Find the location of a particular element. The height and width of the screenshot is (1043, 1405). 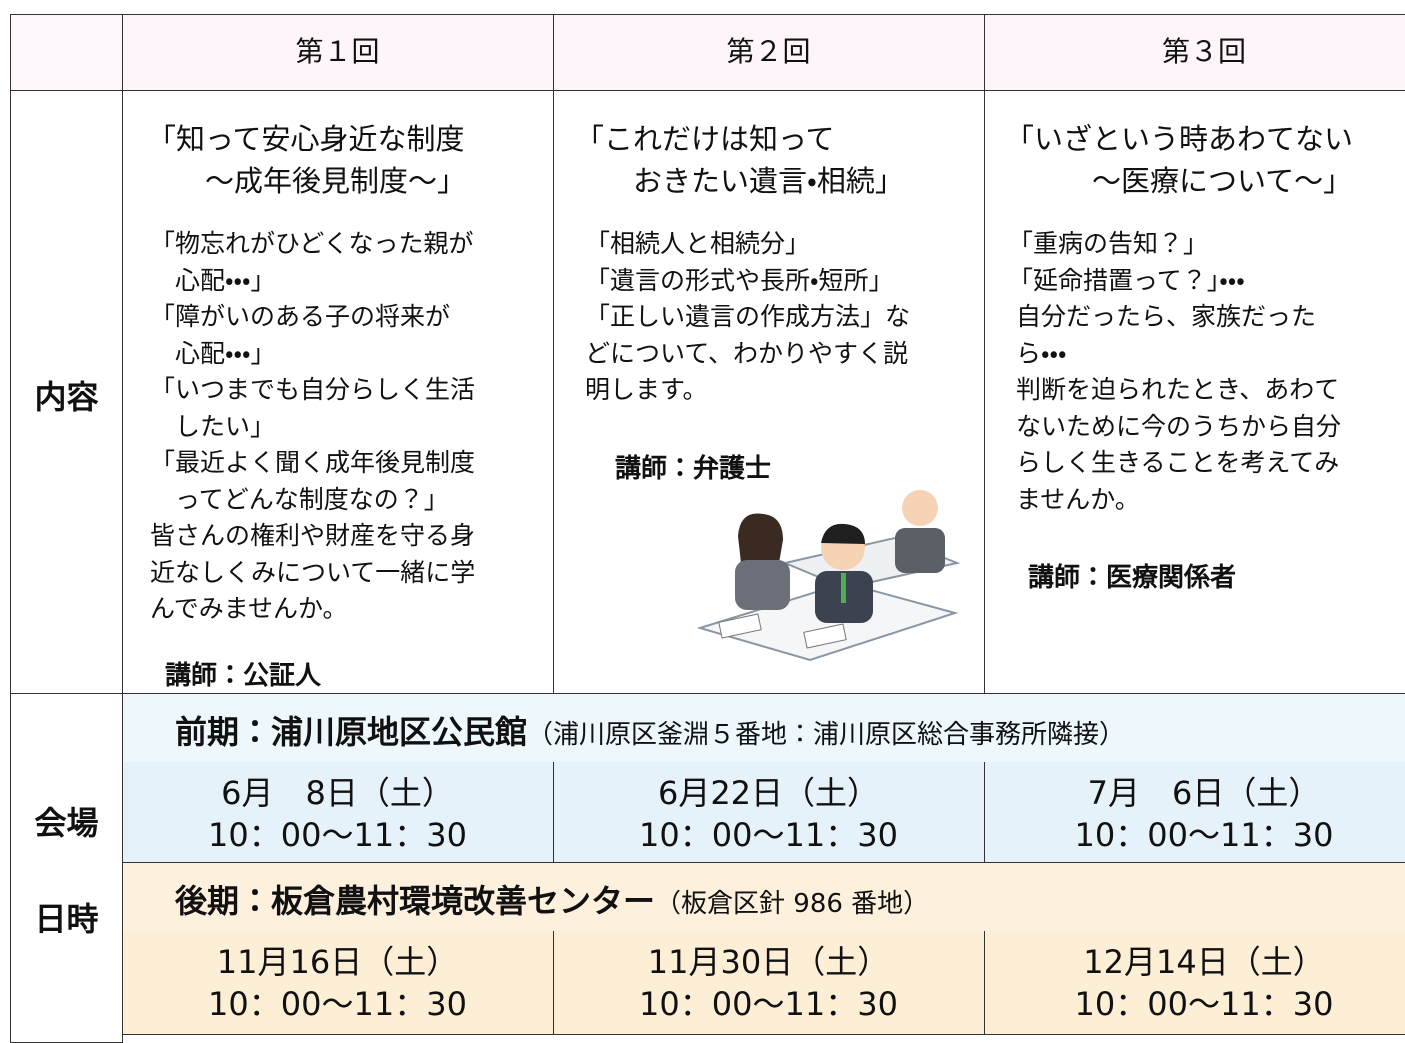

session-body: 「延命措置って？」・・・ is located at coordinates (1126, 280).